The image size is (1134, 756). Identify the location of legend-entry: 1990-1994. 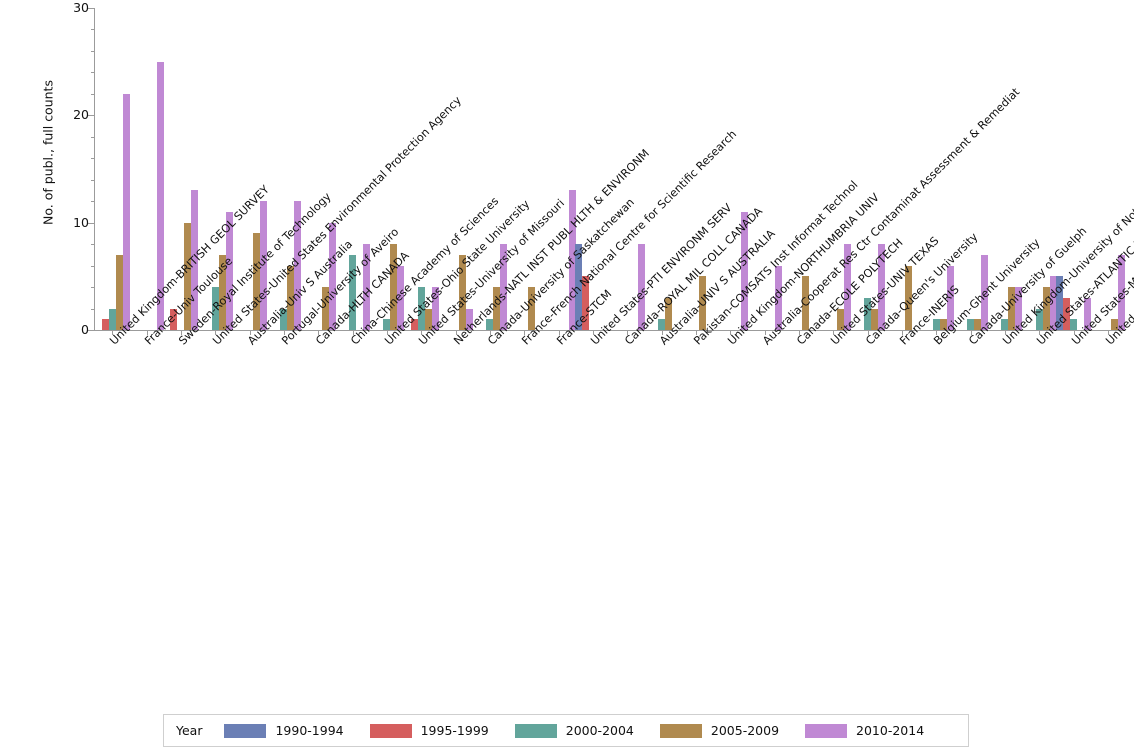
(284, 730).